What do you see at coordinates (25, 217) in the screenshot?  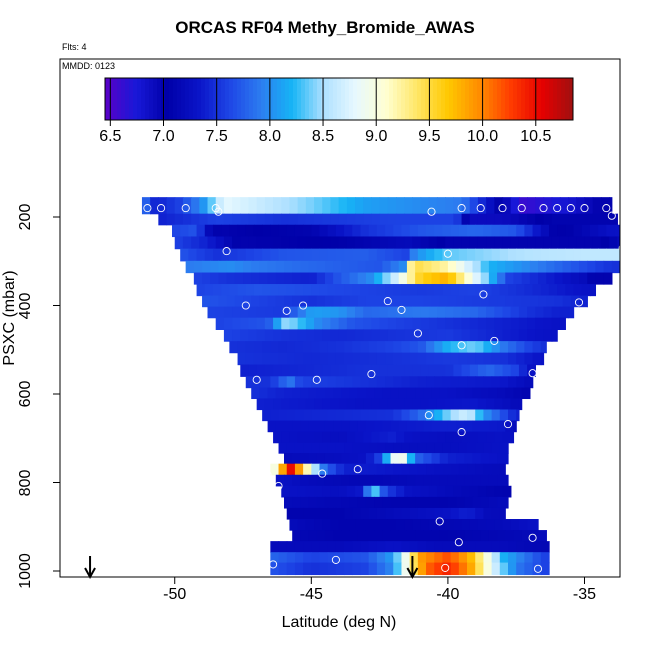 I see `y-tick-label: 200` at bounding box center [25, 217].